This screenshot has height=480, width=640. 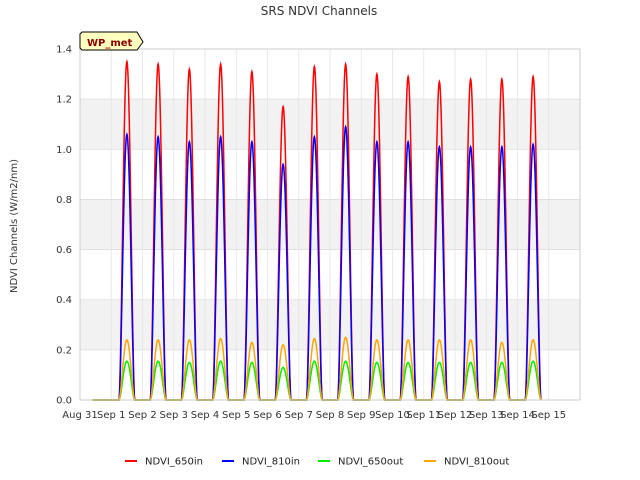 I want to click on site-badge: WP_met, so click(x=111, y=41).